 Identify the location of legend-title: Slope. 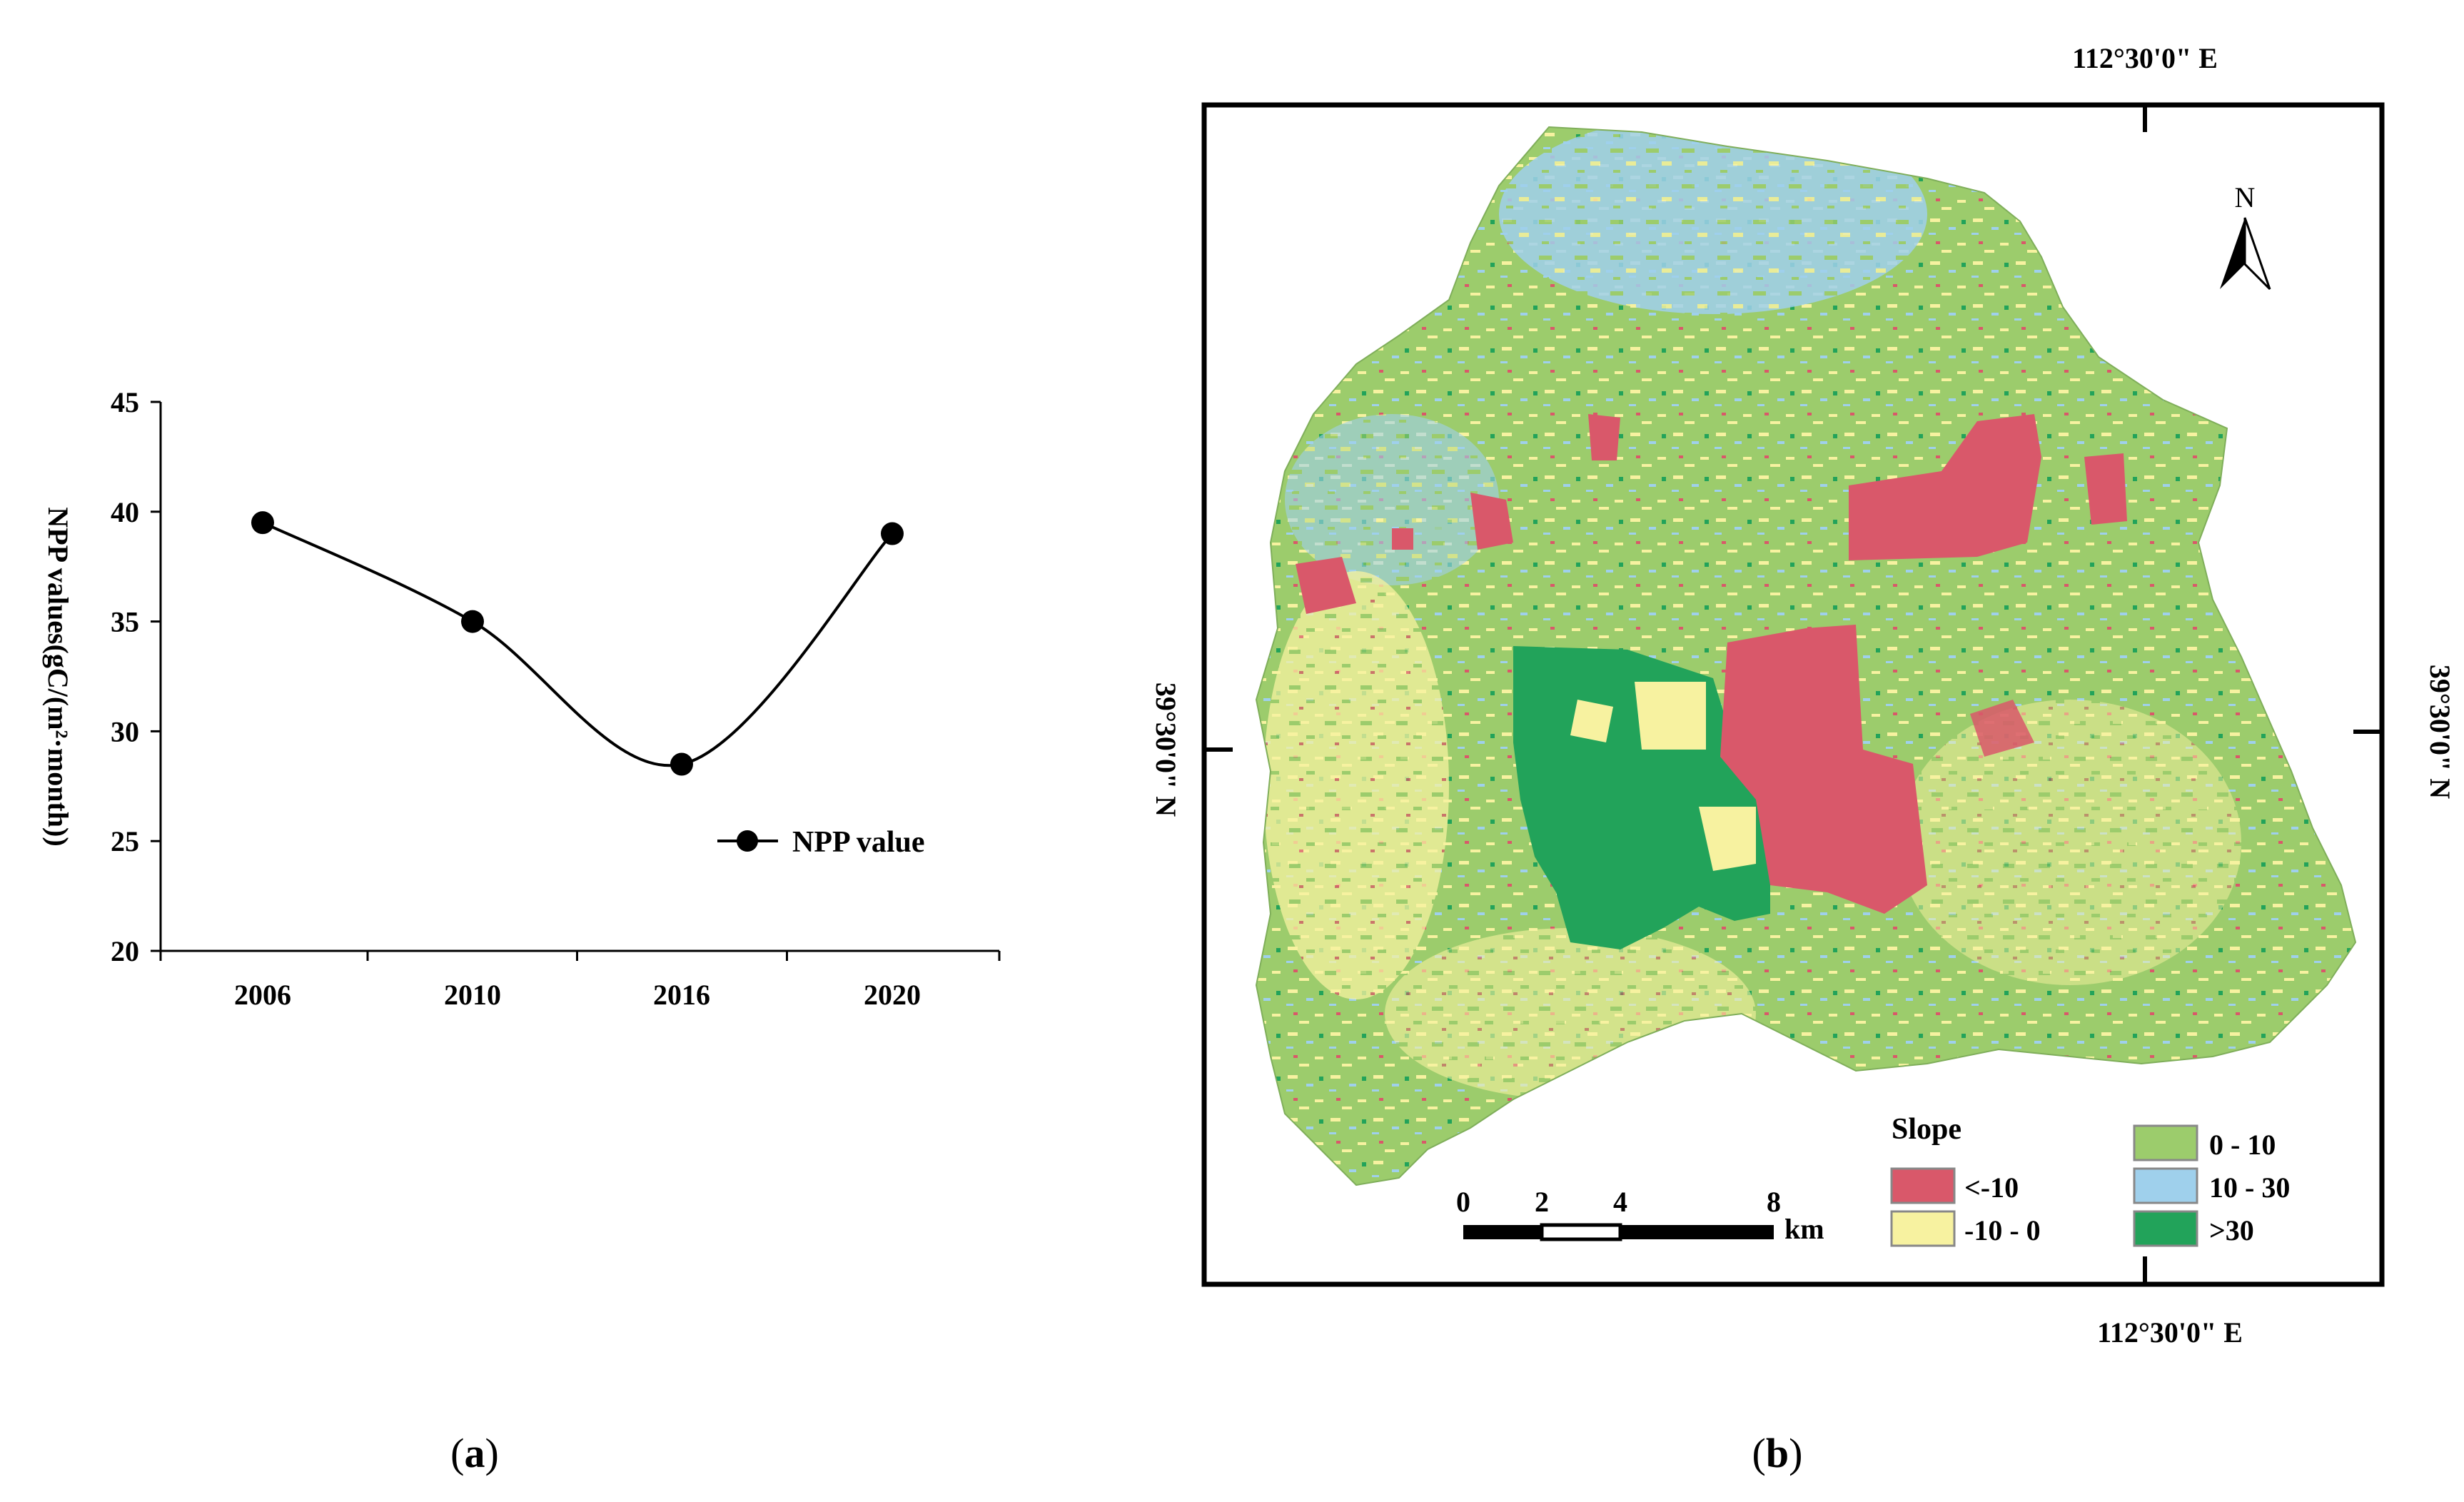
(1926, 1129).